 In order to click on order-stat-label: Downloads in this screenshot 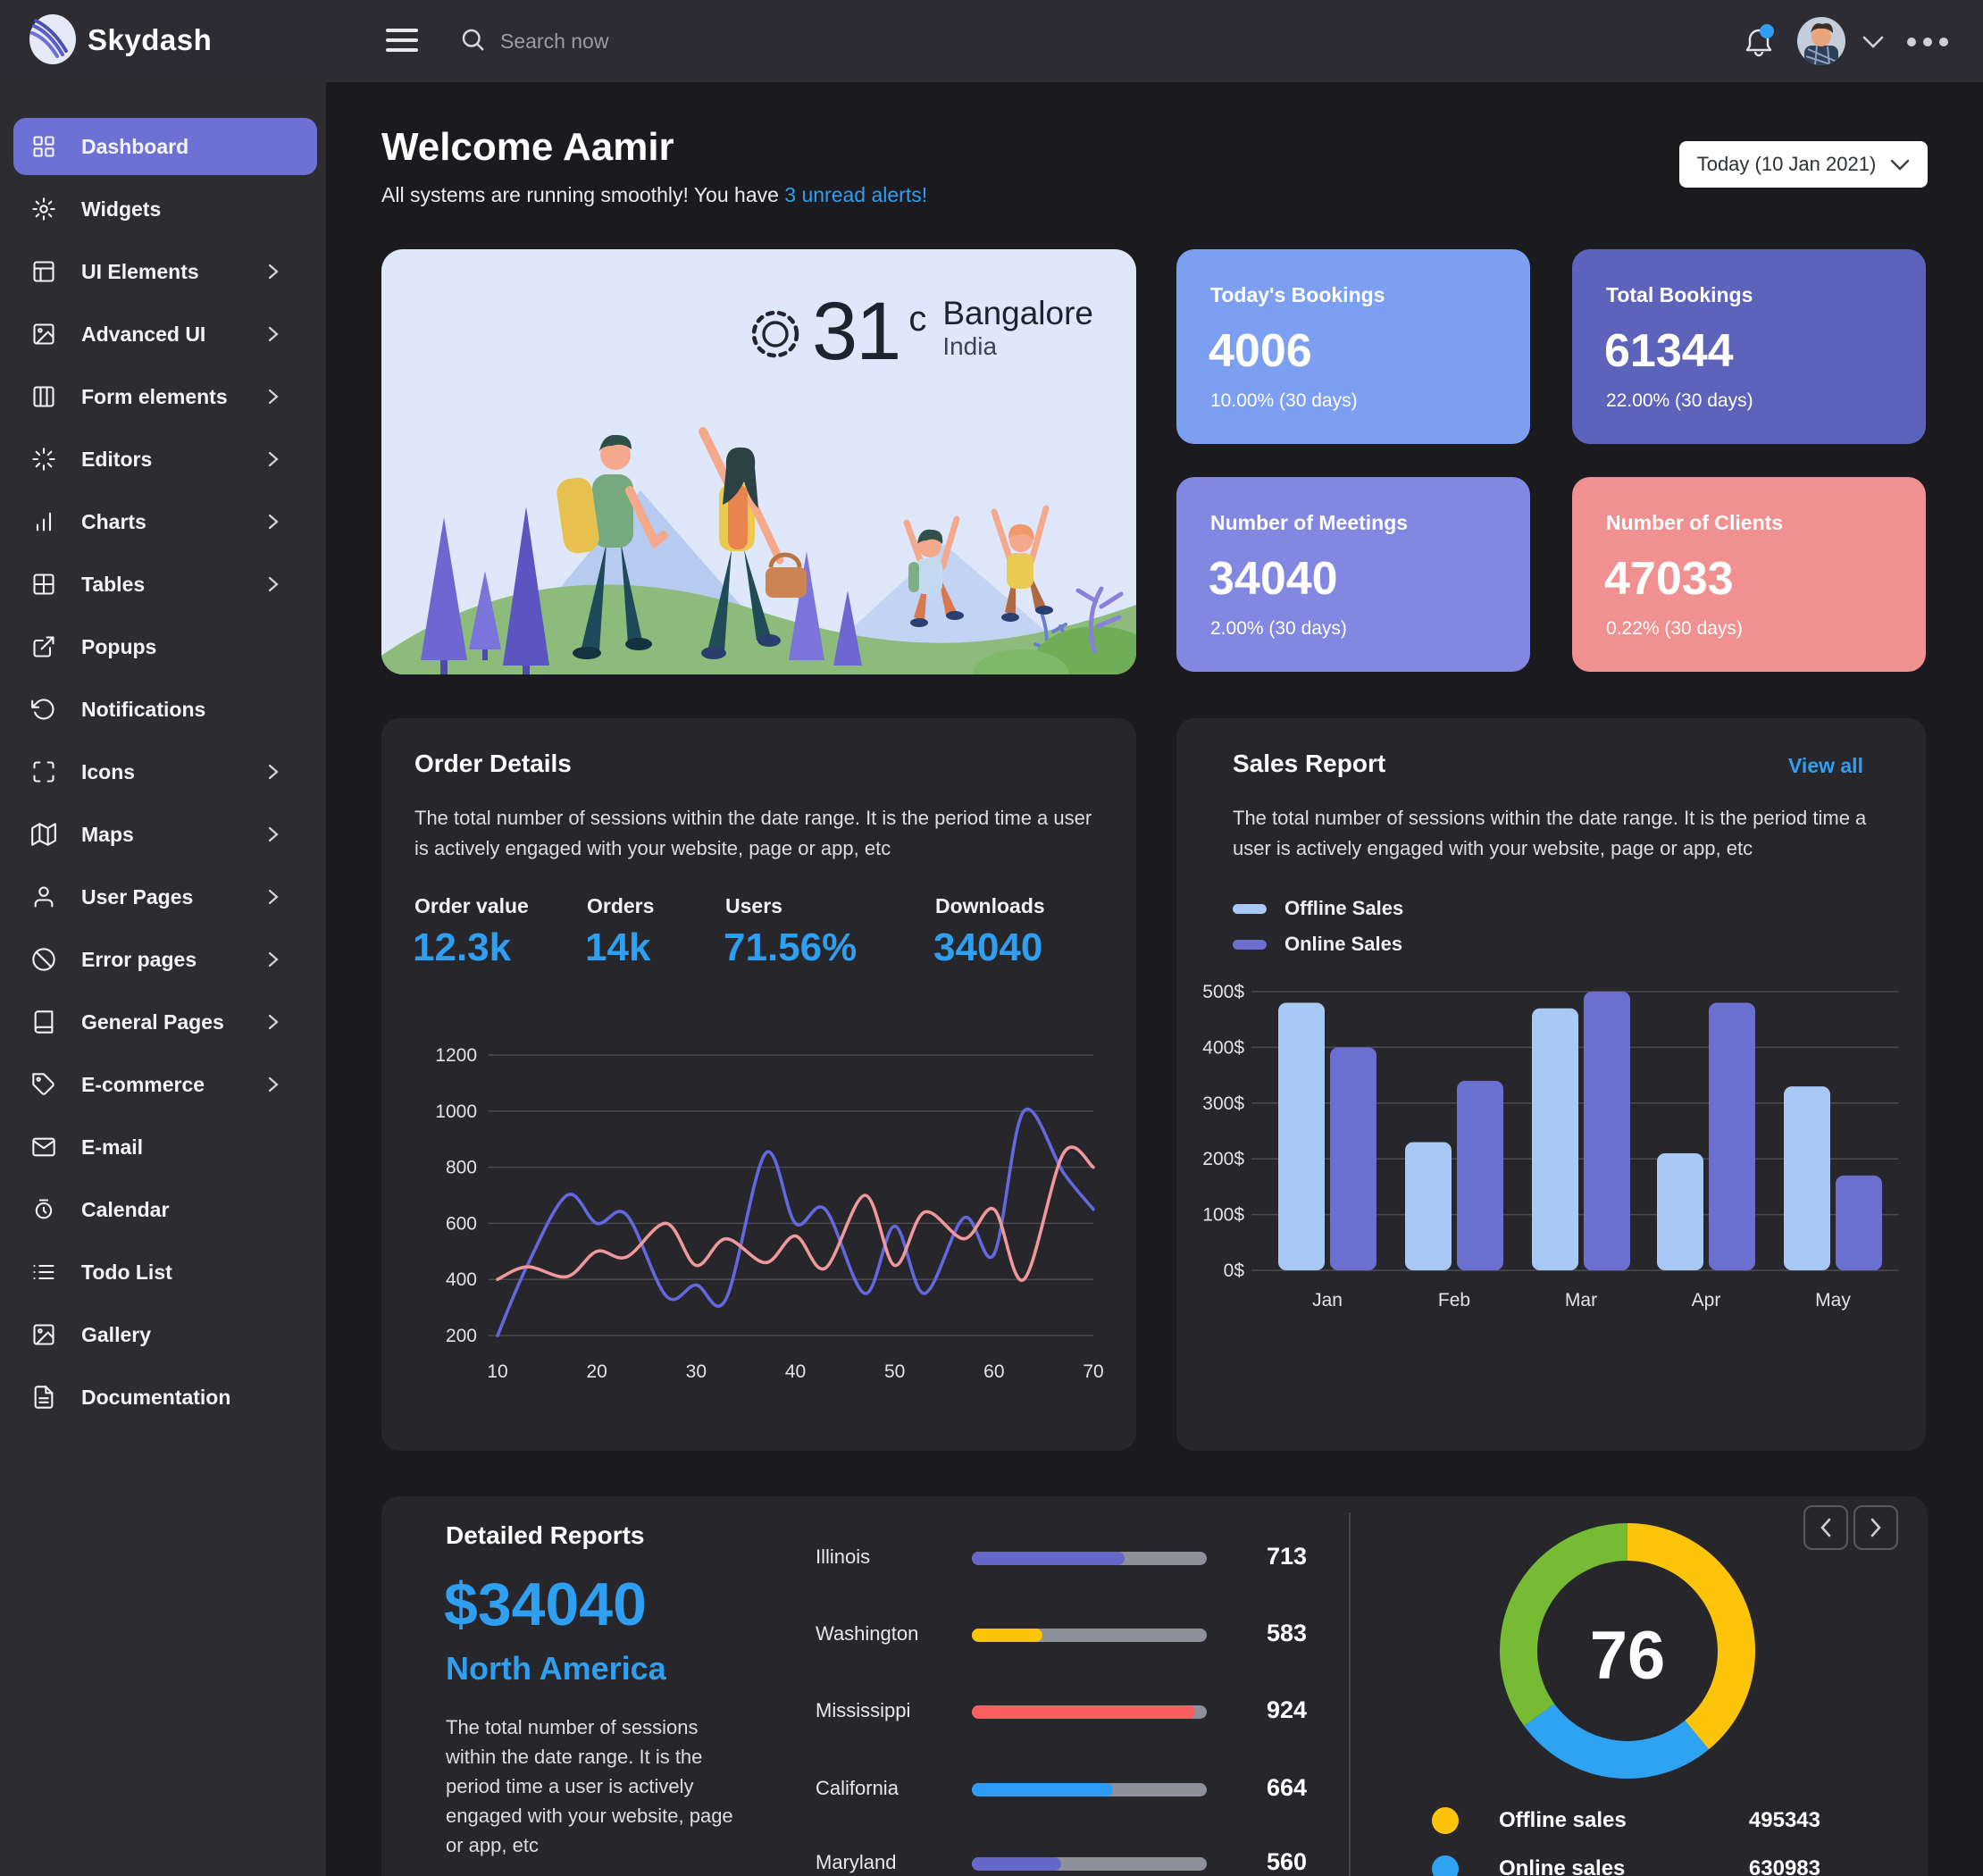, I will do `click(990, 905)`.